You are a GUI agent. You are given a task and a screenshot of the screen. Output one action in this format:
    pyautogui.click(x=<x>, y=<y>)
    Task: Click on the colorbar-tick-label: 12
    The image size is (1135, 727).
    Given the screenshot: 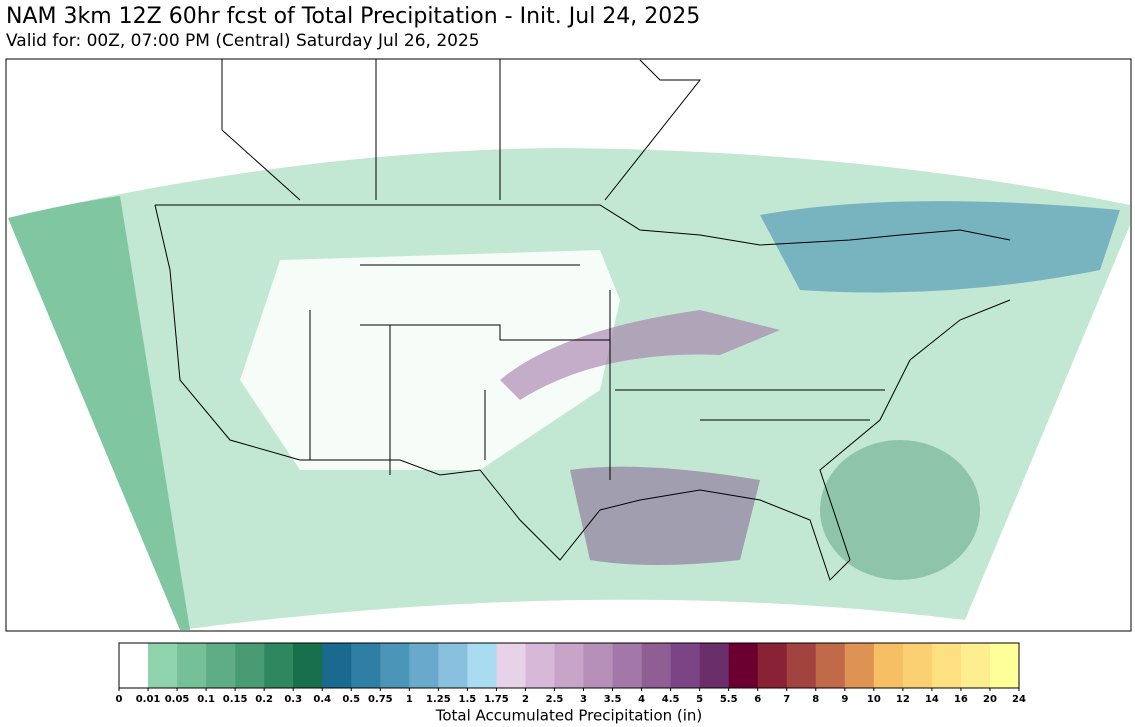 What is the action you would take?
    pyautogui.click(x=903, y=699)
    